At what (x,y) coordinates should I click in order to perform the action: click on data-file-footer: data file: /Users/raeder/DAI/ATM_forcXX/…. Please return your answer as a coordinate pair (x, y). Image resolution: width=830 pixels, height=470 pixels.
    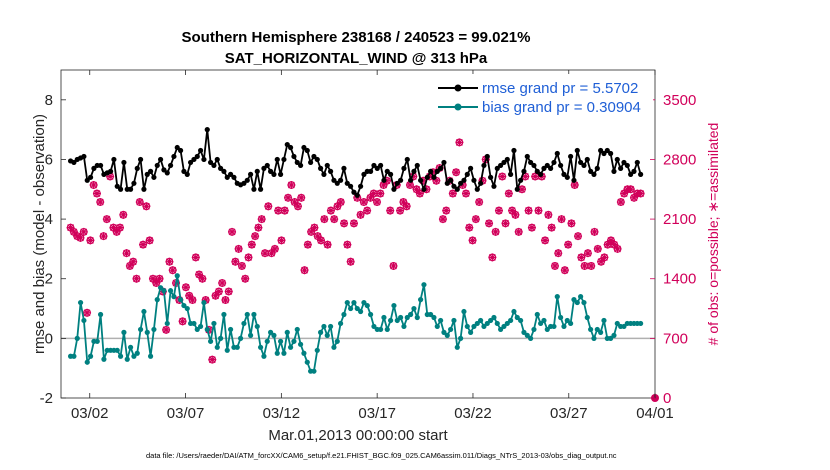
    Looking at the image, I should click on (381, 455).